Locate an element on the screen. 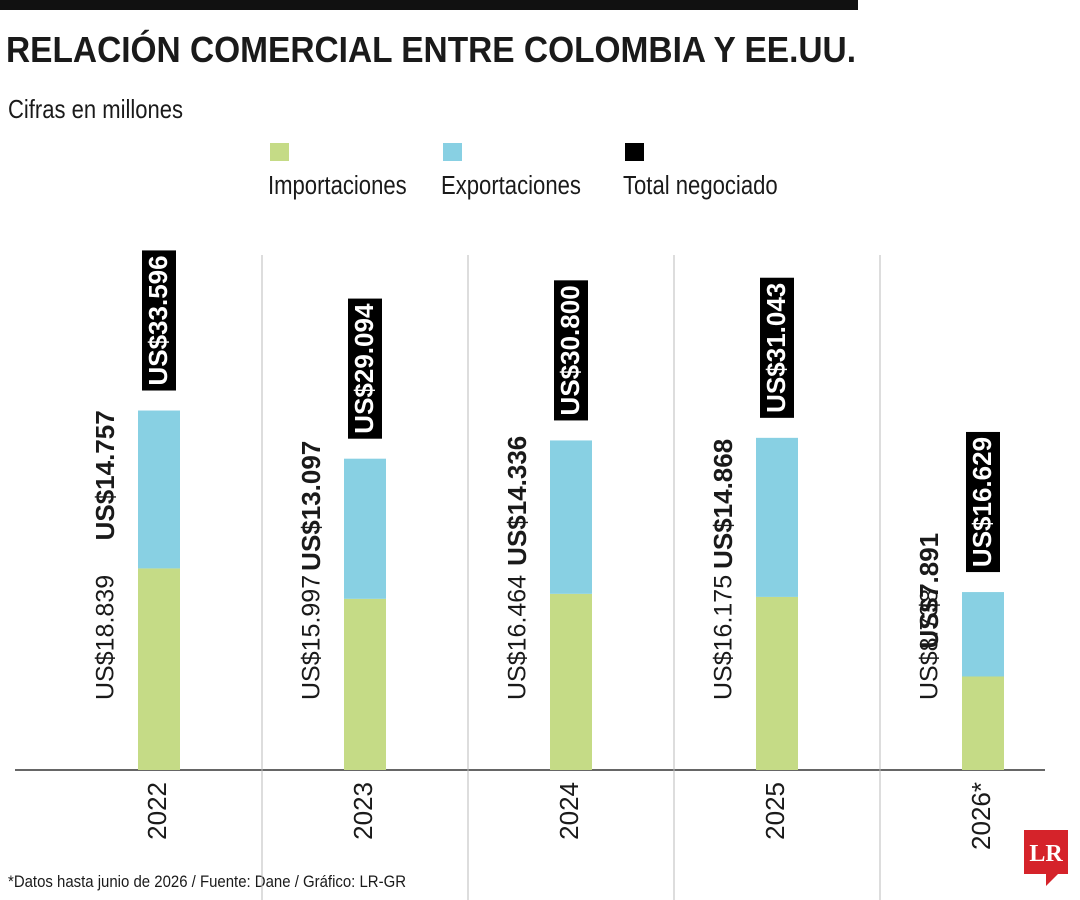  total-value-label: US$30.800 is located at coordinates (570, 350).